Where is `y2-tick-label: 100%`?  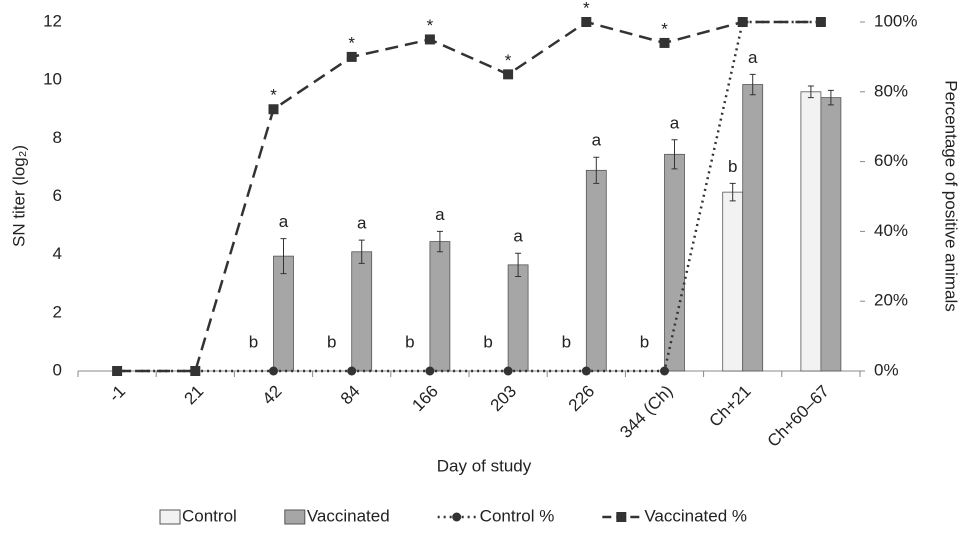
y2-tick-label: 100% is located at coordinates (895, 20).